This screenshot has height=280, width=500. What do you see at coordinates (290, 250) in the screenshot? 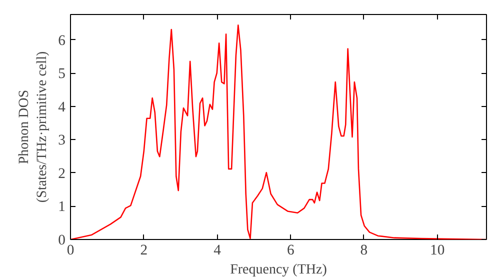
I see `x-tick-label: 6` at bounding box center [290, 250].